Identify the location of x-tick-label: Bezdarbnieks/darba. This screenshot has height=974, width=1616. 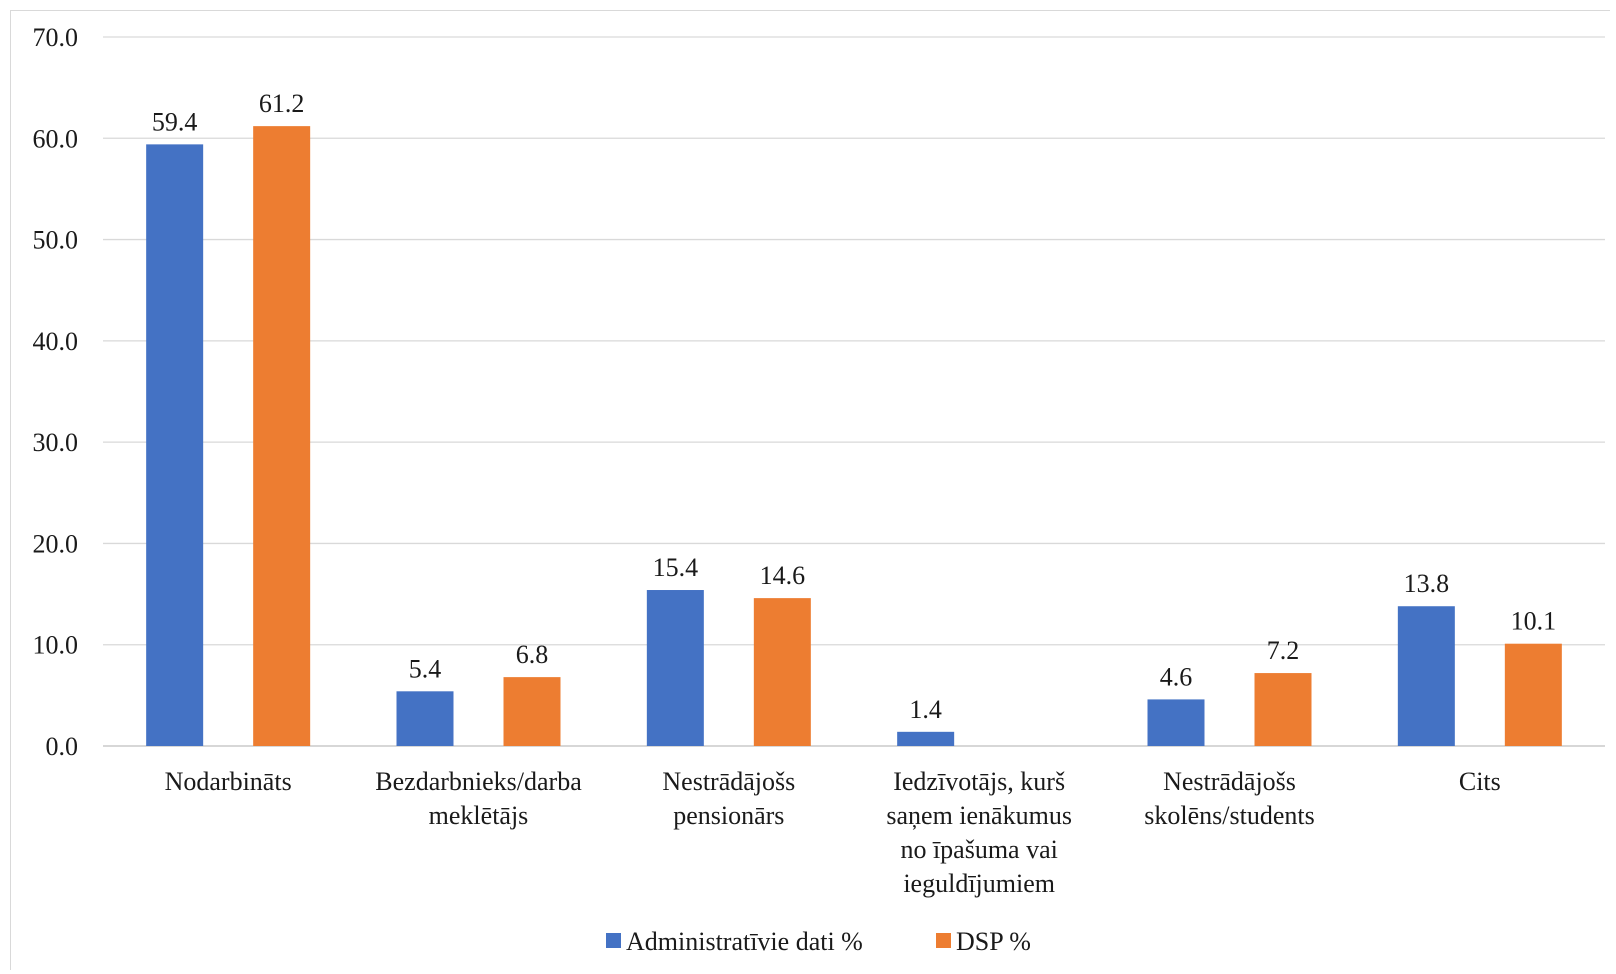
(478, 781).